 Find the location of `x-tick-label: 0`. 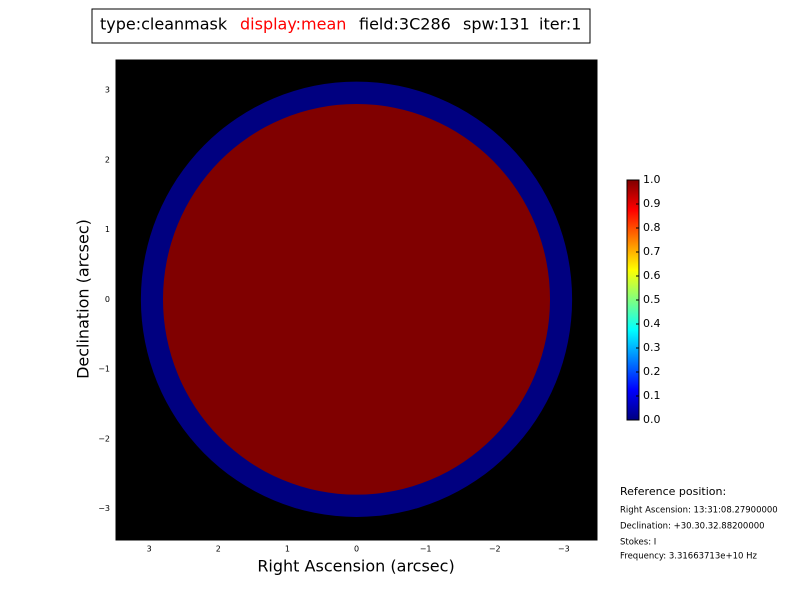

x-tick-label: 0 is located at coordinates (356, 549).